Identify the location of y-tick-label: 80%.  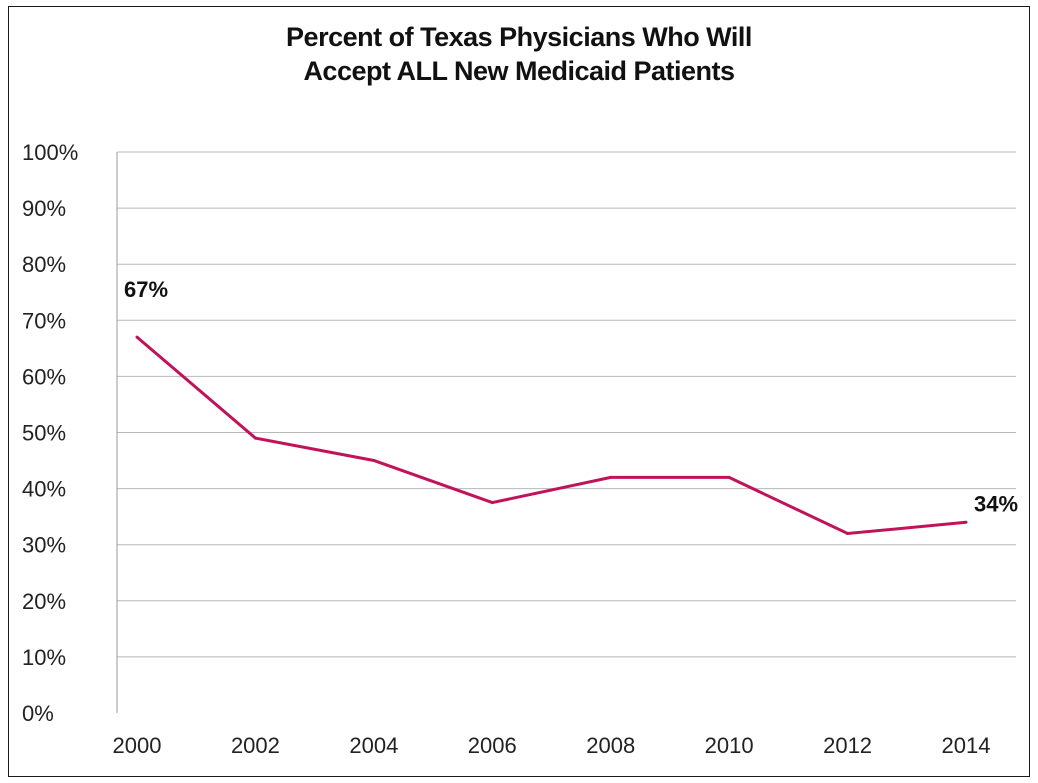
(44, 264).